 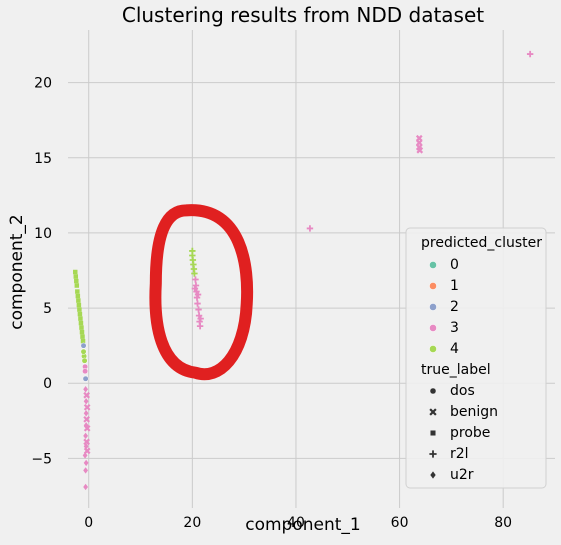 I want to click on legend-entry-label: dos, so click(x=462, y=391).